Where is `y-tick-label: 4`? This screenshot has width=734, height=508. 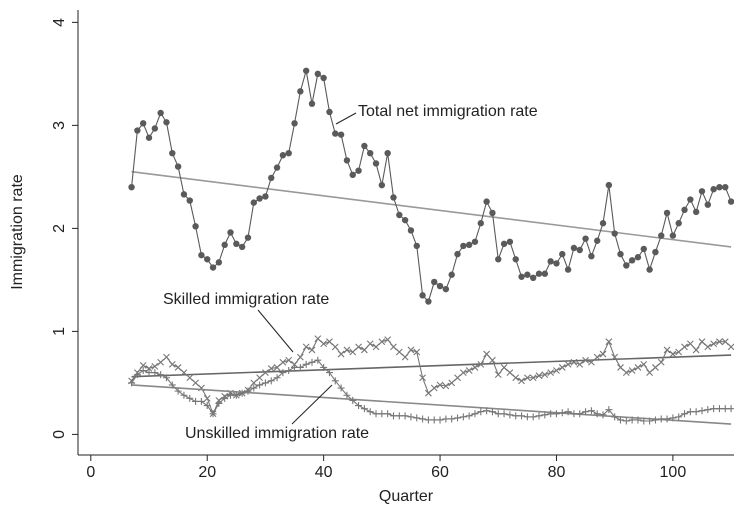
y-tick-label: 4 is located at coordinates (59, 22).